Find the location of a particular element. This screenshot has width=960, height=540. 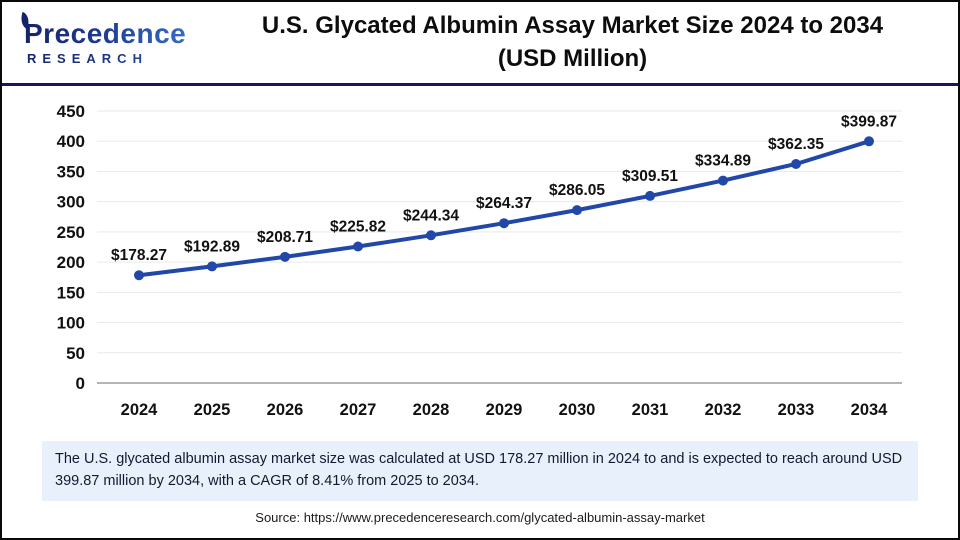

x-tick-label: 2024 is located at coordinates (140, 410).